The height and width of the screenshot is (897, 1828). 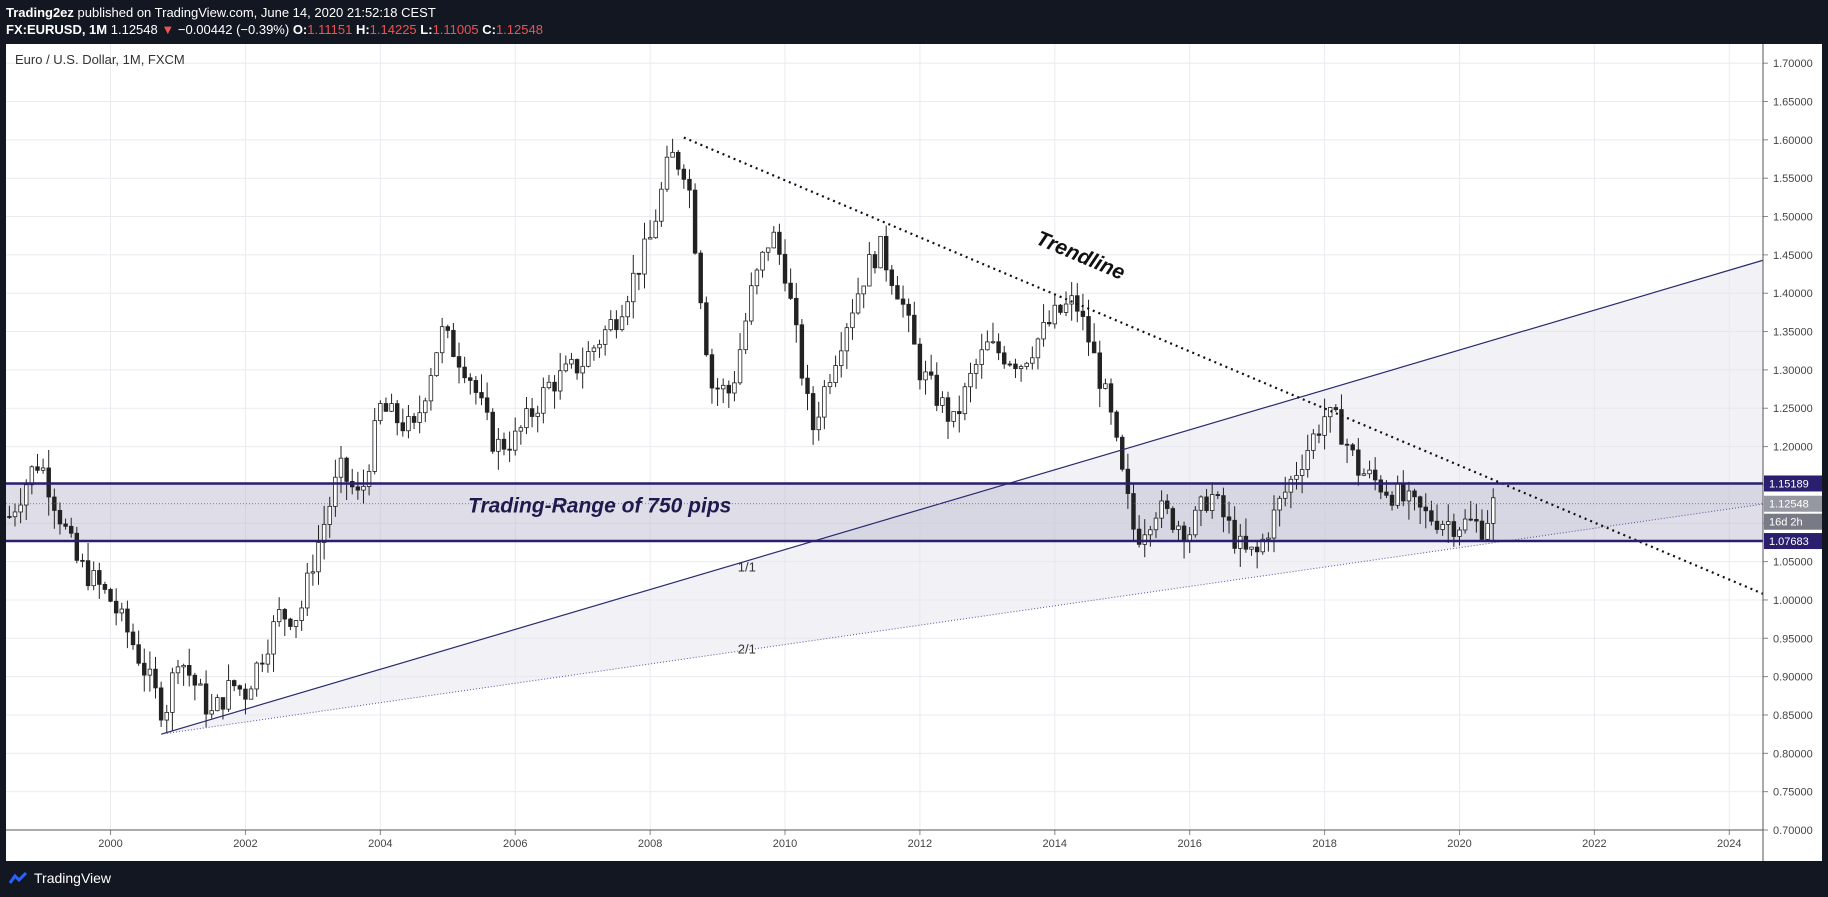 What do you see at coordinates (785, 844) in the screenshot?
I see `x-tick-label: 2010` at bounding box center [785, 844].